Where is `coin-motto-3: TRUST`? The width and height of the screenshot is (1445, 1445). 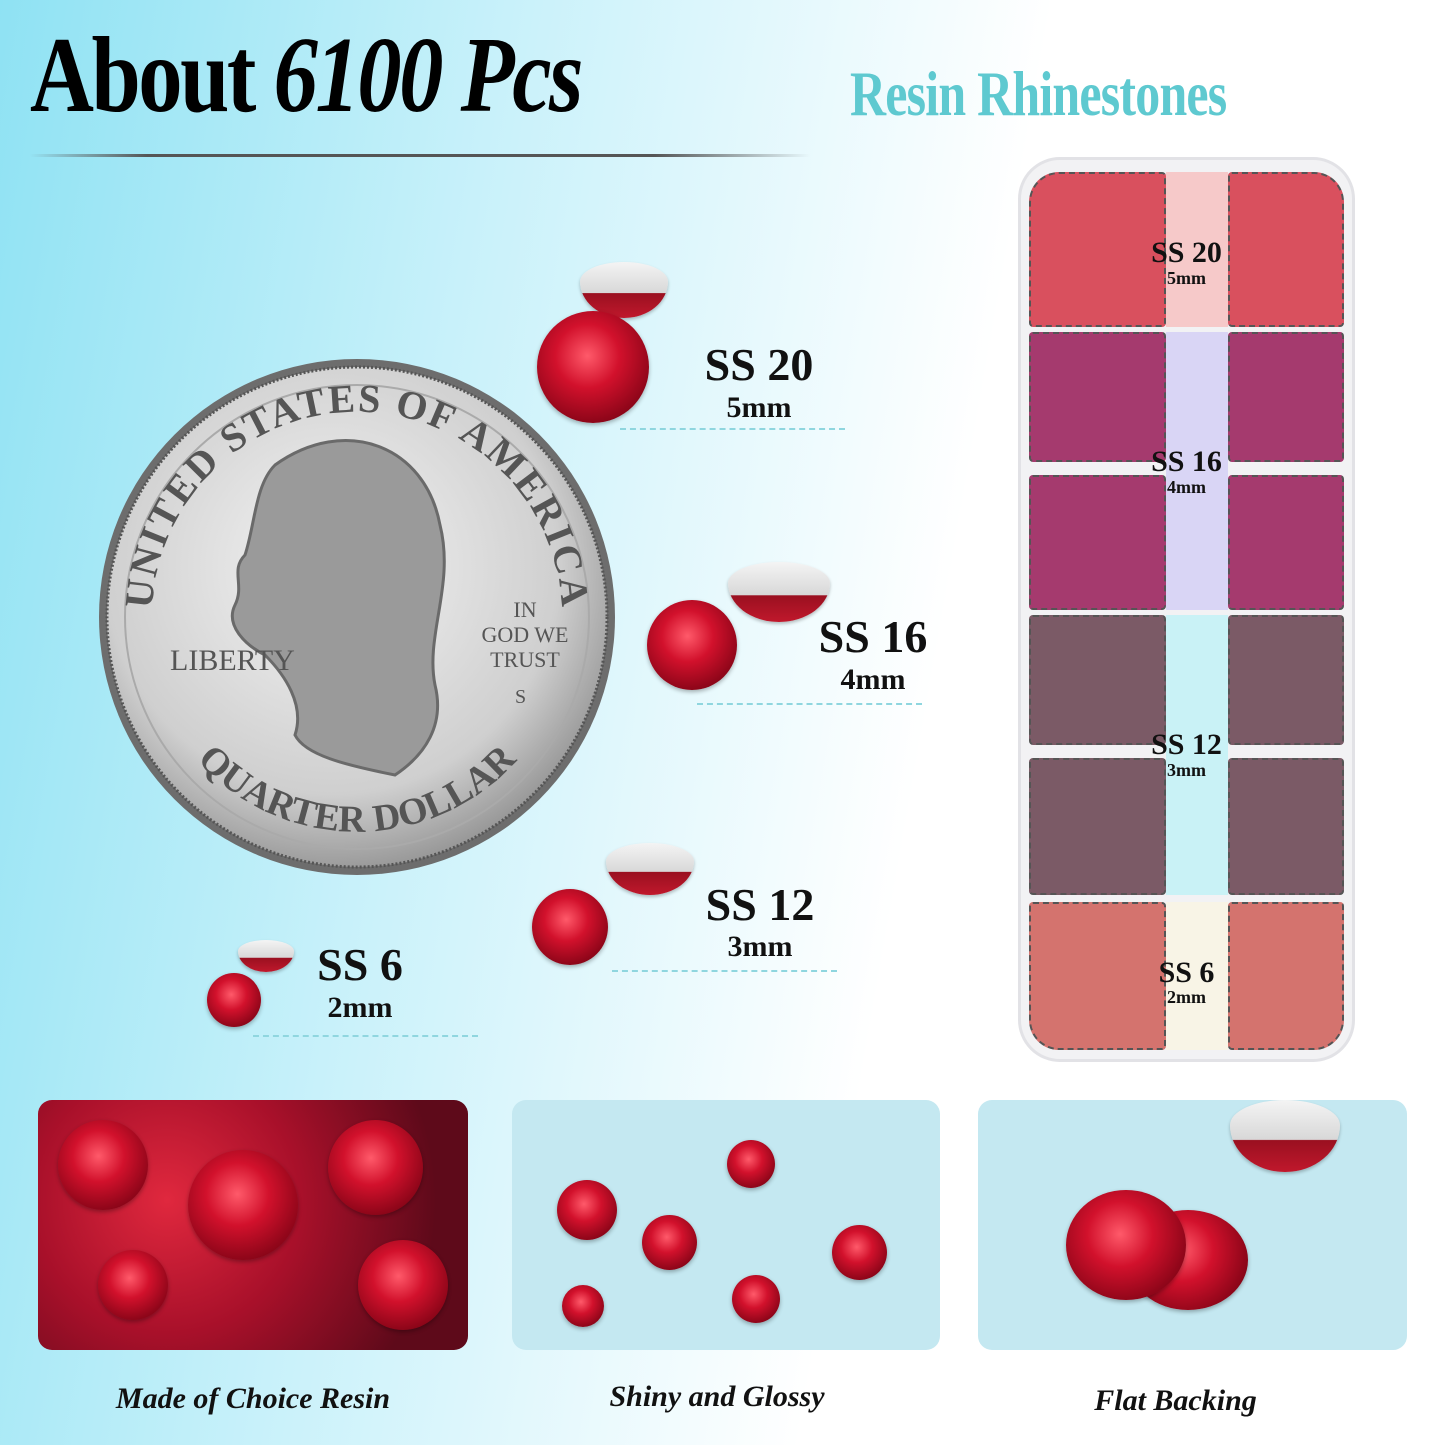 coin-motto-3: TRUST is located at coordinates (525, 659).